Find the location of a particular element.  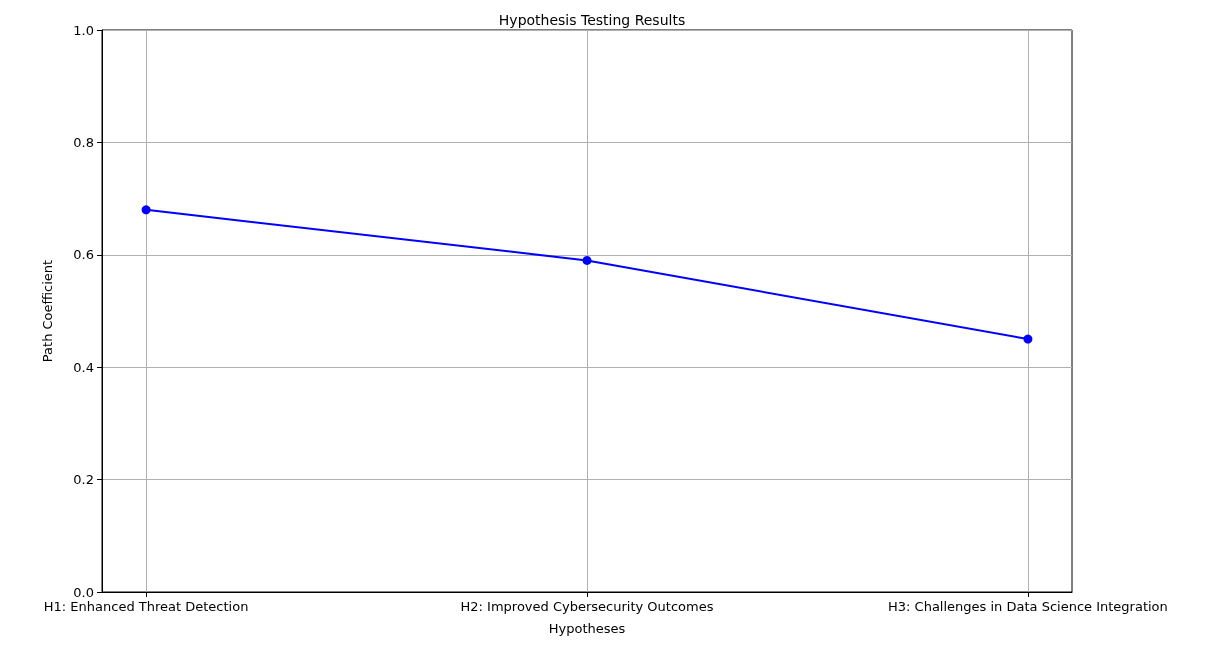

y-axis-title: Path Coefficient is located at coordinates (47, 311).